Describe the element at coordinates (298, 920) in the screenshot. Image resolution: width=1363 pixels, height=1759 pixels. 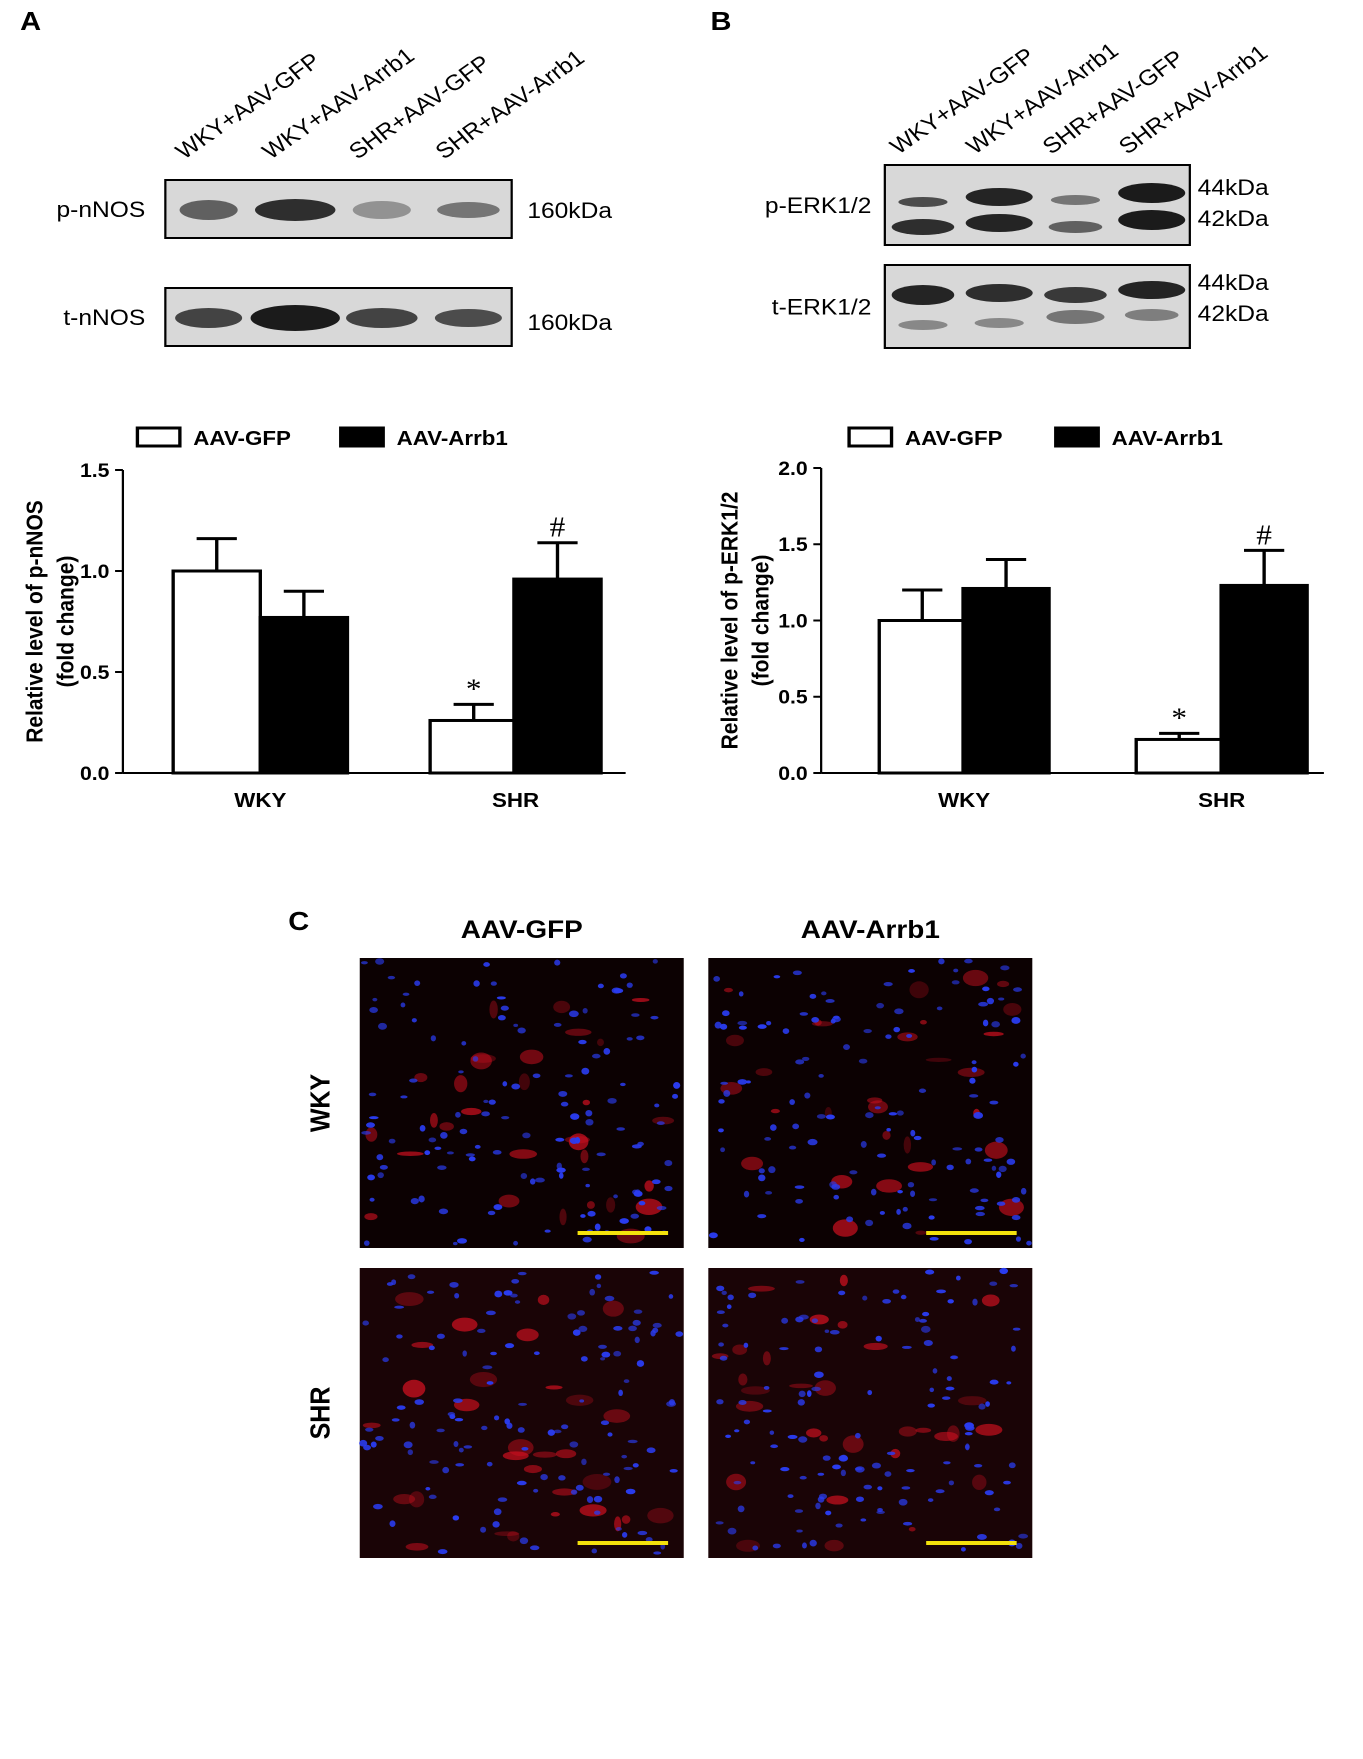
I see `panel-label: C` at that location.